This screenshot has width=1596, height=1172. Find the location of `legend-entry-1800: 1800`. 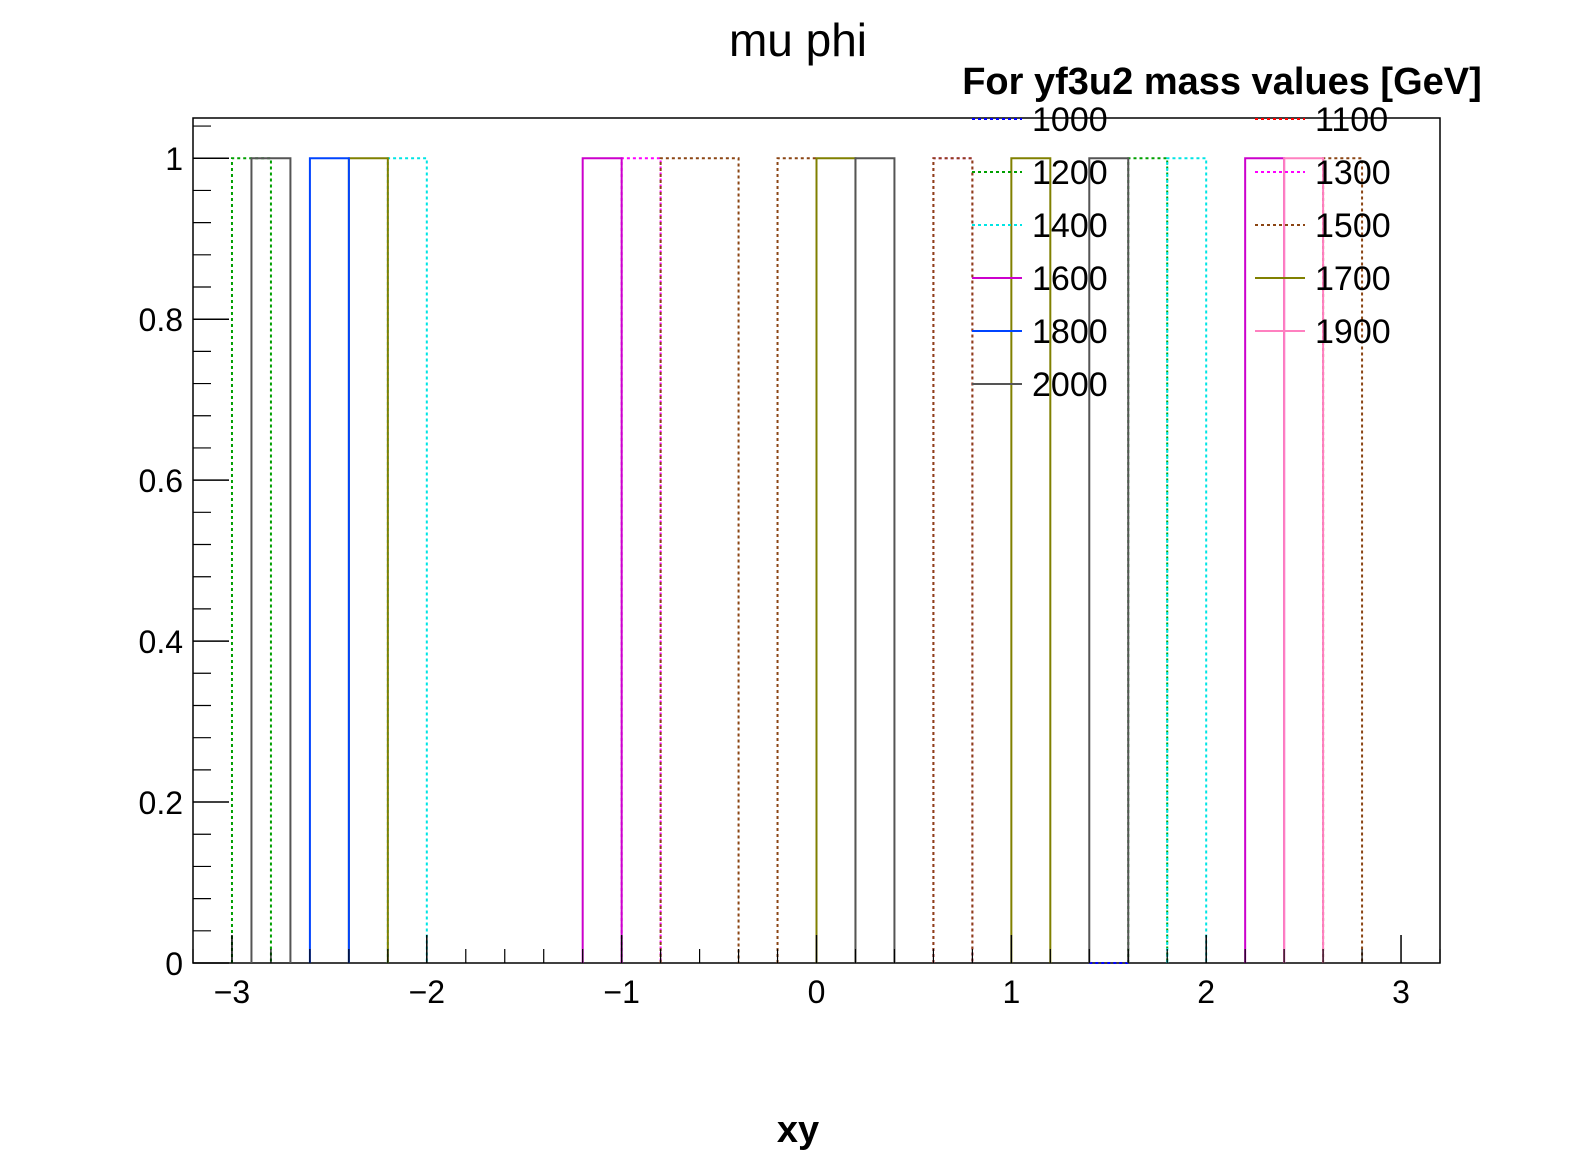

legend-entry-1800: 1800 is located at coordinates (1040, 332).